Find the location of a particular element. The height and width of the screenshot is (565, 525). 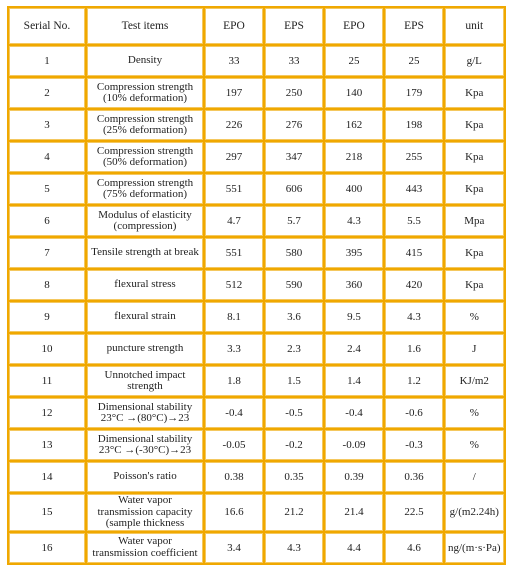

serial-no-cell: 5 is located at coordinates (47, 189).